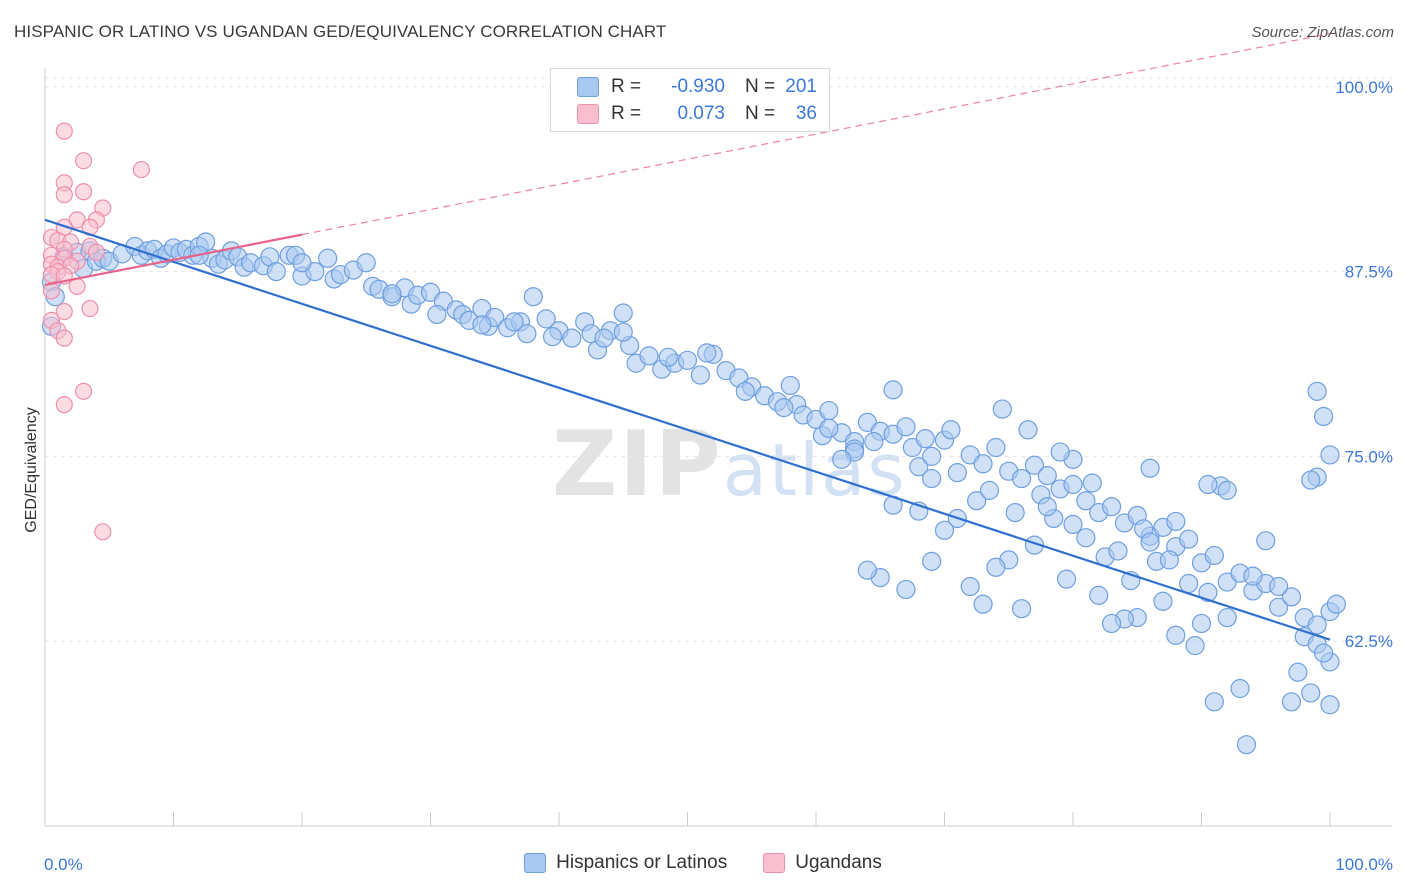  I want to click on bottom-legend-swatch-blue, so click(535, 863).